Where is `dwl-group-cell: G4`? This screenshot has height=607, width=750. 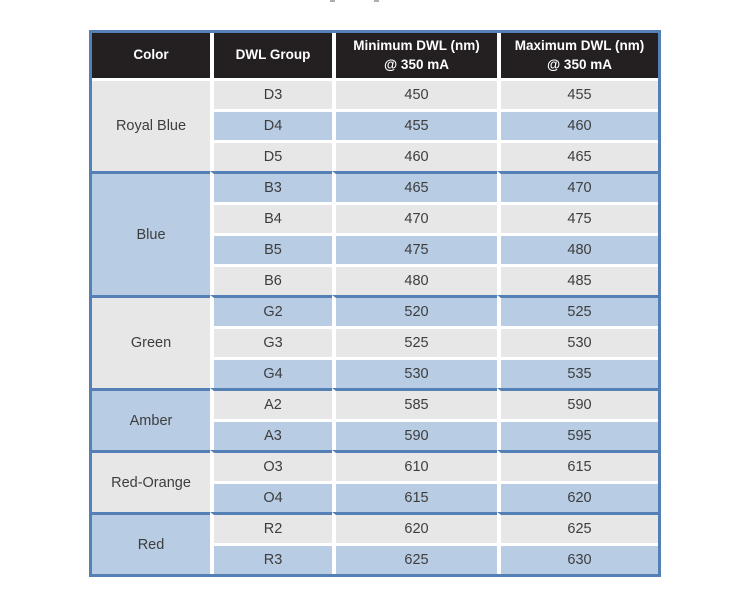
dwl-group-cell: G4 is located at coordinates (271, 372).